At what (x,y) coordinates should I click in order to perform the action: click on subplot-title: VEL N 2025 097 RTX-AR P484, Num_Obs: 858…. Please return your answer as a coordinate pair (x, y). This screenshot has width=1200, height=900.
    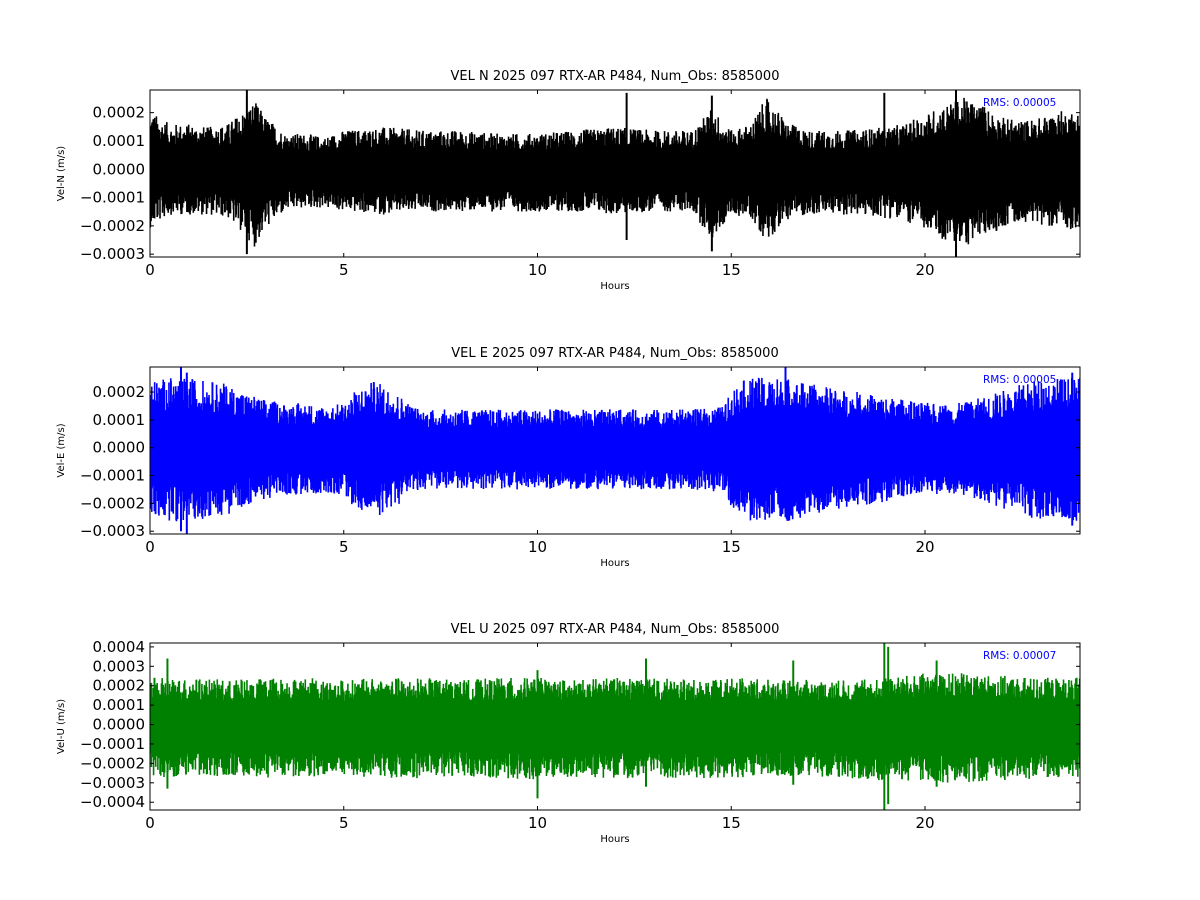
    Looking at the image, I should click on (615, 76).